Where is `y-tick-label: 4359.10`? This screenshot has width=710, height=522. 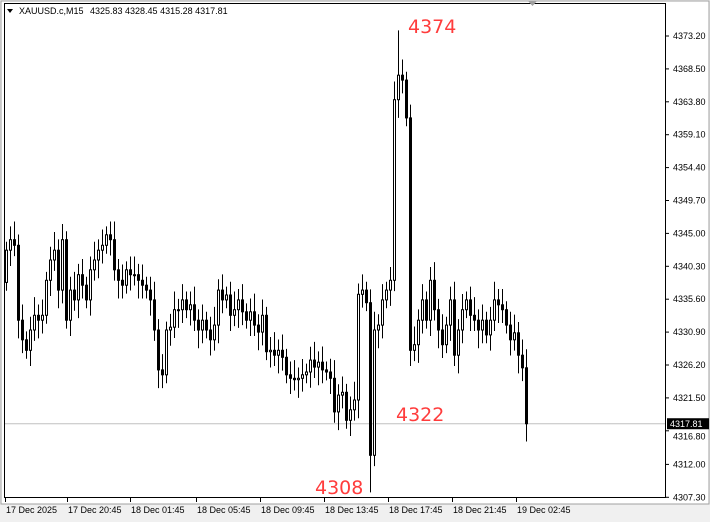 y-tick-label: 4359.10 is located at coordinates (689, 135).